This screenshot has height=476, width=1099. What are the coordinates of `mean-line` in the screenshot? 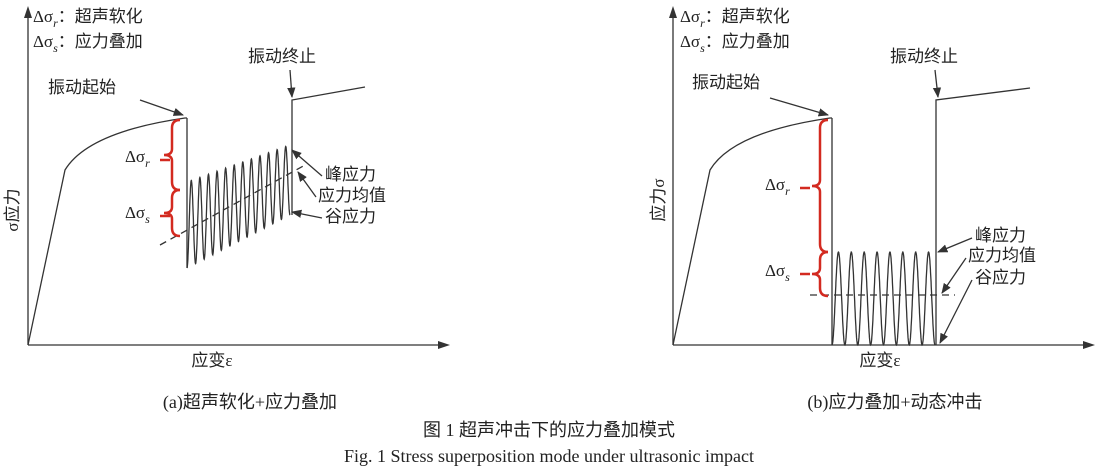 It's located at (232, 205).